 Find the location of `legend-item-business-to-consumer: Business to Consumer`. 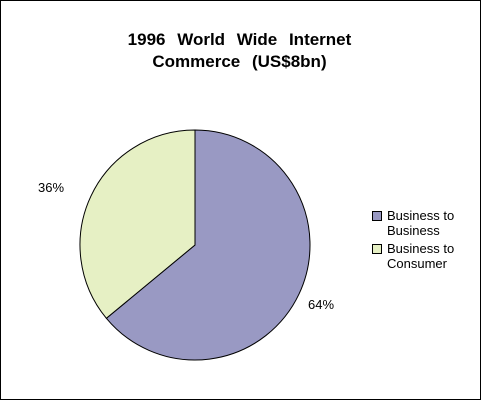

legend-item-business-to-consumer: Business to Consumer is located at coordinates (426, 256).